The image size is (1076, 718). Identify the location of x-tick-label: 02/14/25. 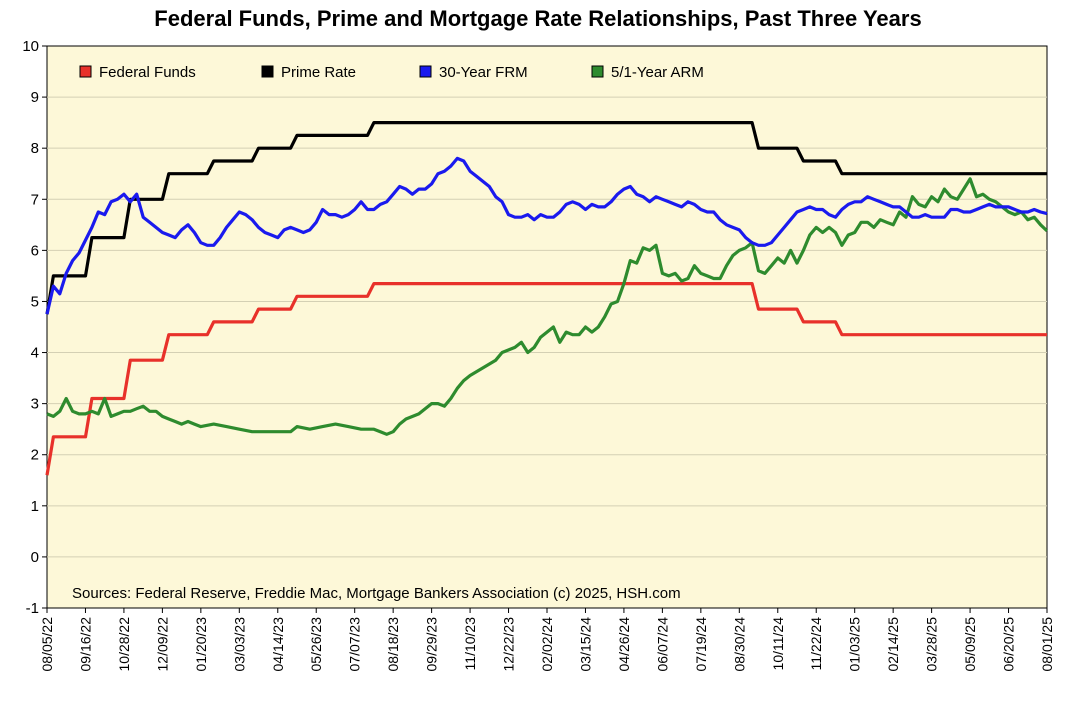
(893, 644).